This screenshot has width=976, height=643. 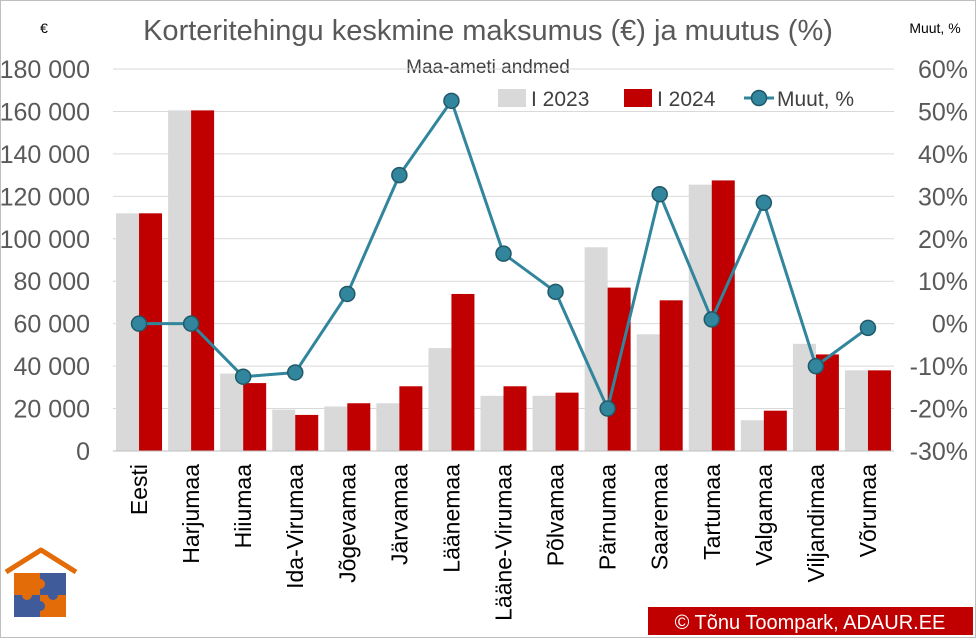 I want to click on house-puzzle-logo-icon, so click(x=41, y=582).